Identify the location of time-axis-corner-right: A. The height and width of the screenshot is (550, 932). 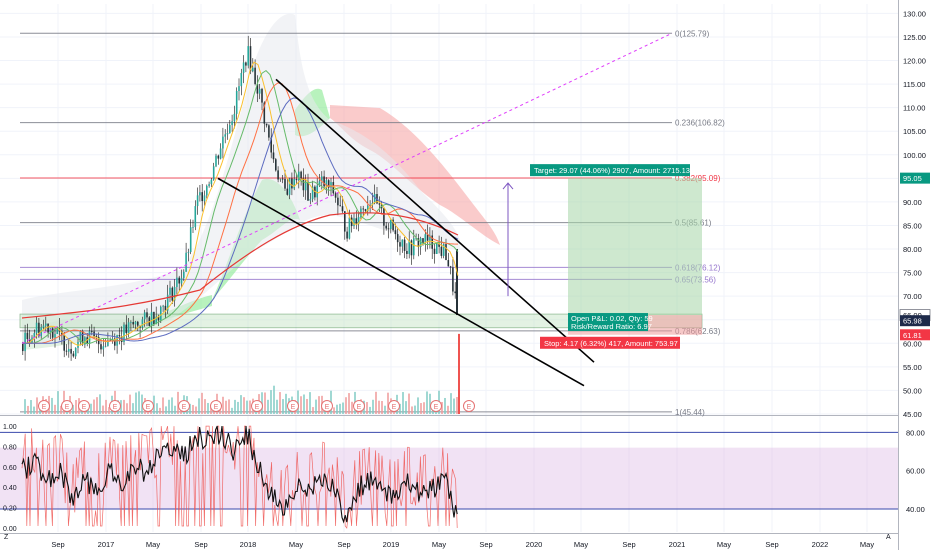
(888, 537).